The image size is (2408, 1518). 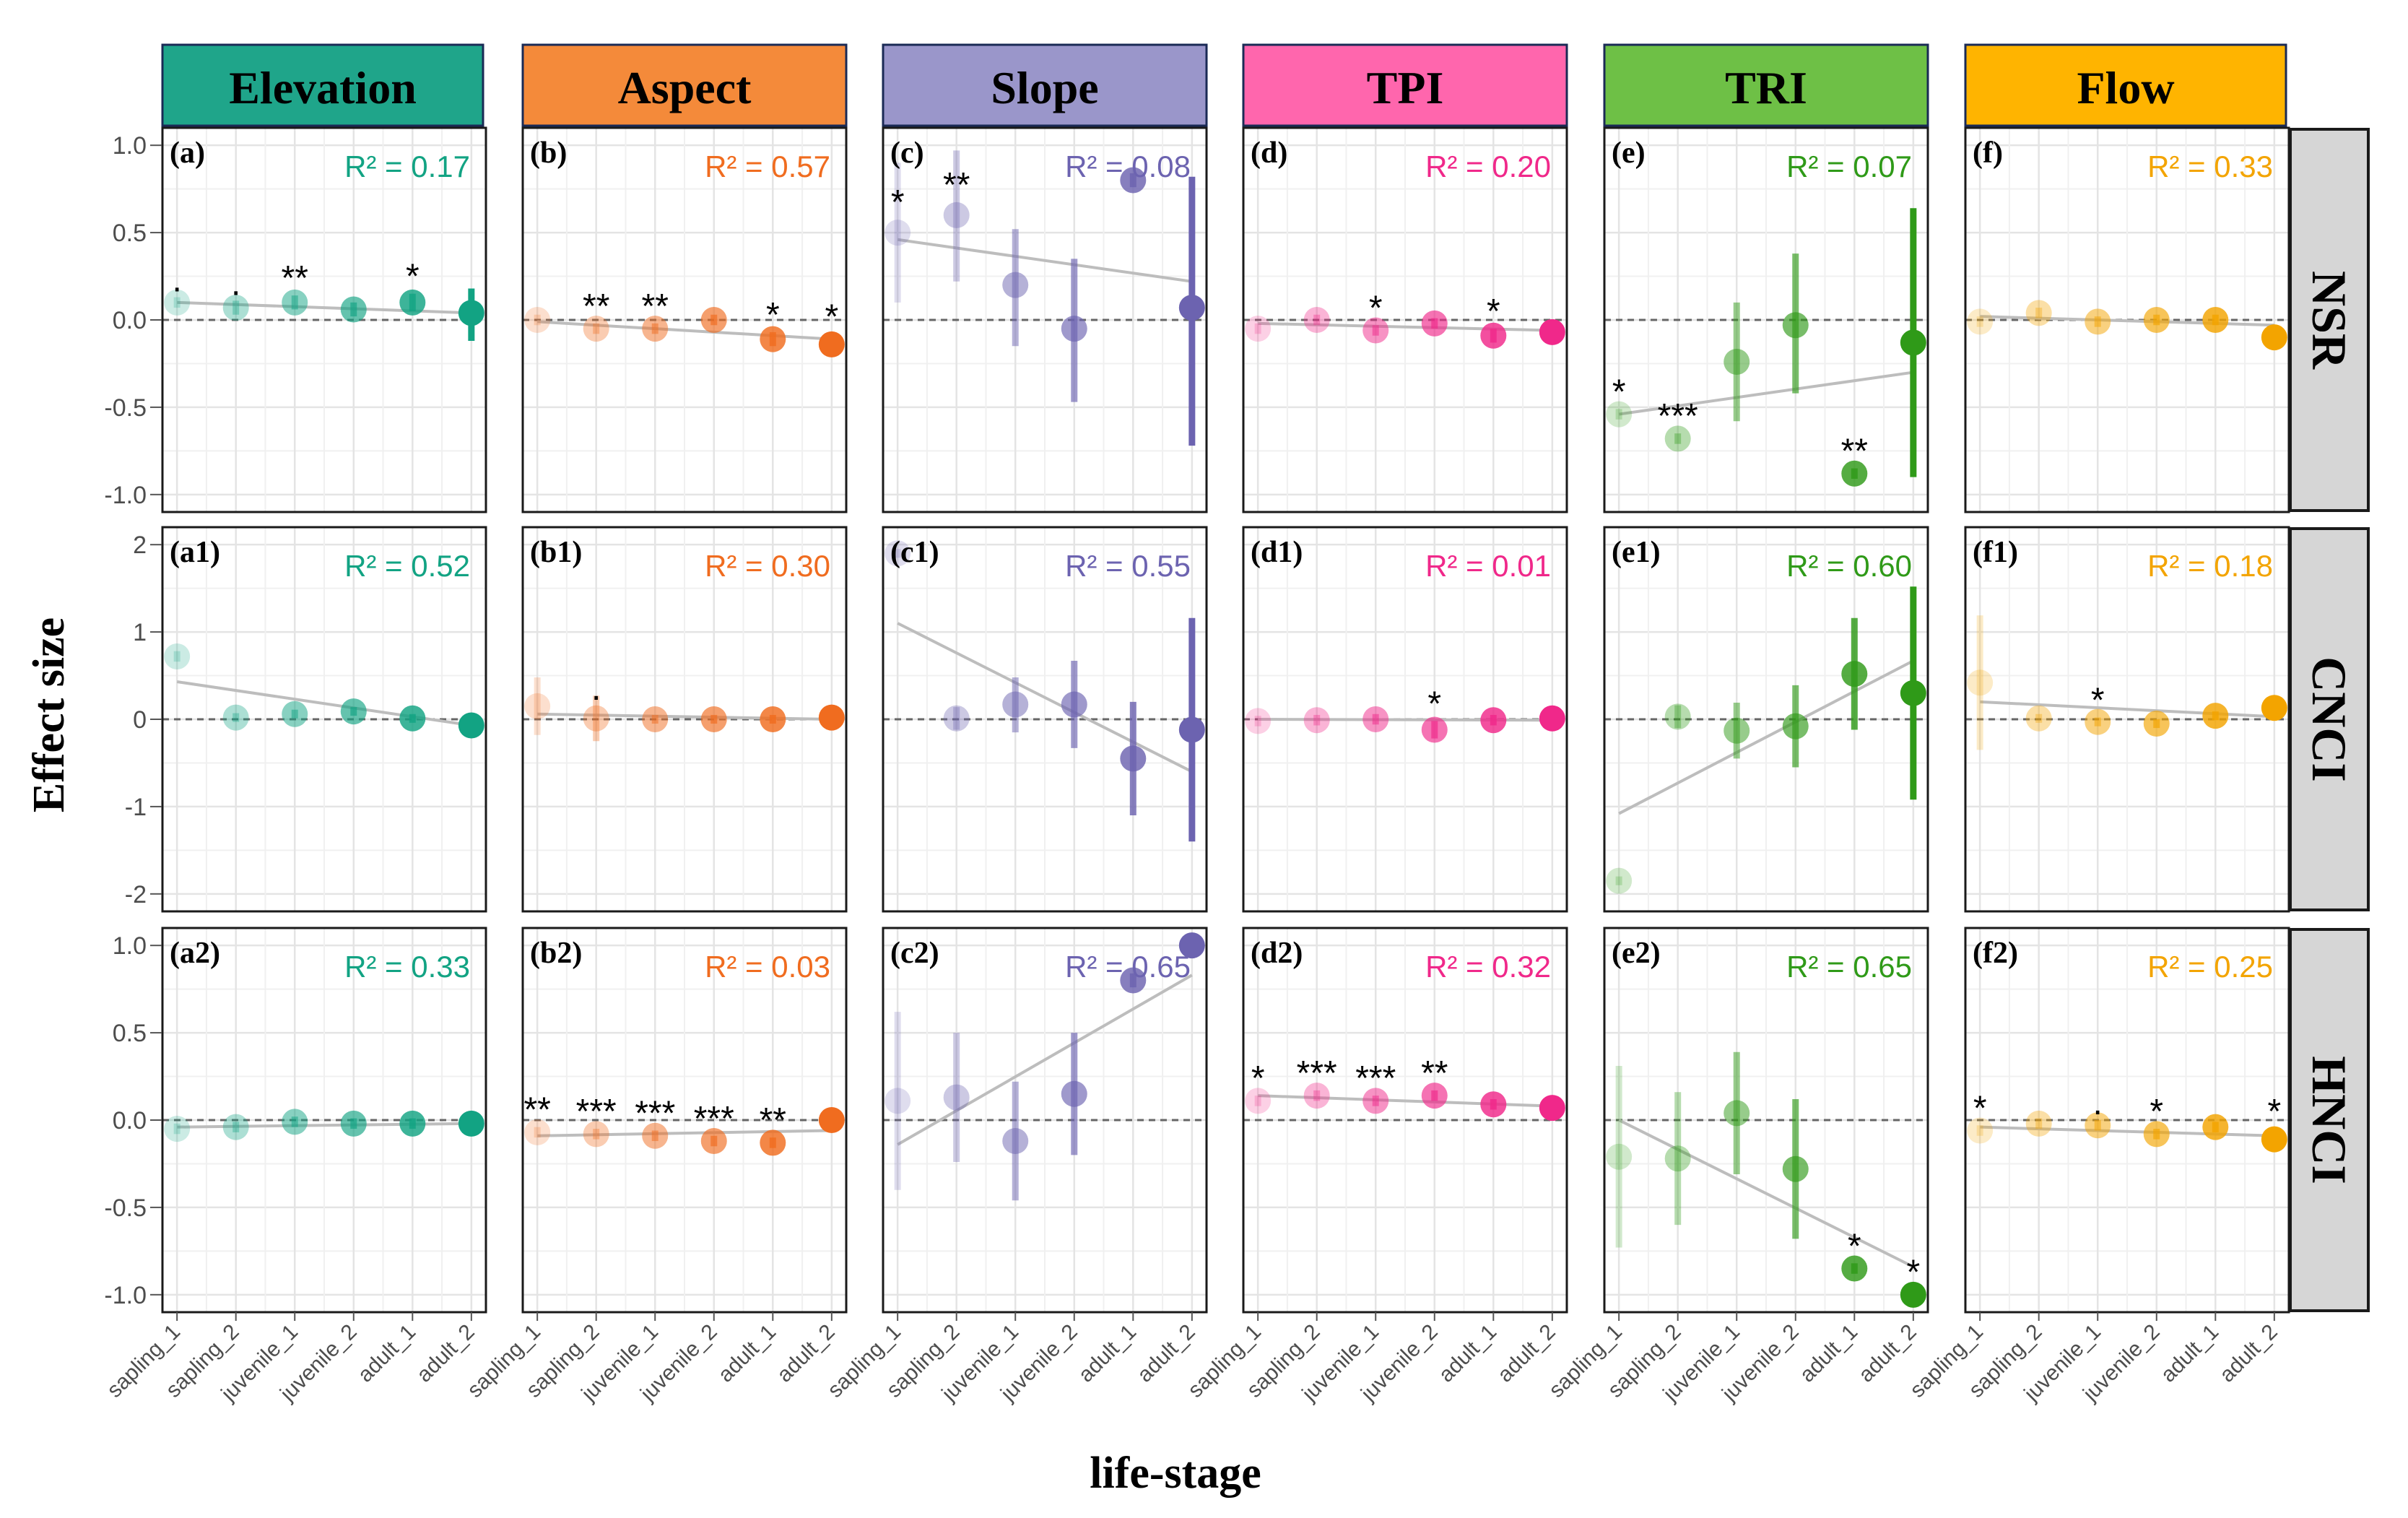 What do you see at coordinates (407, 566) in the screenshot?
I see `r-squared-label: R² = 0.52` at bounding box center [407, 566].